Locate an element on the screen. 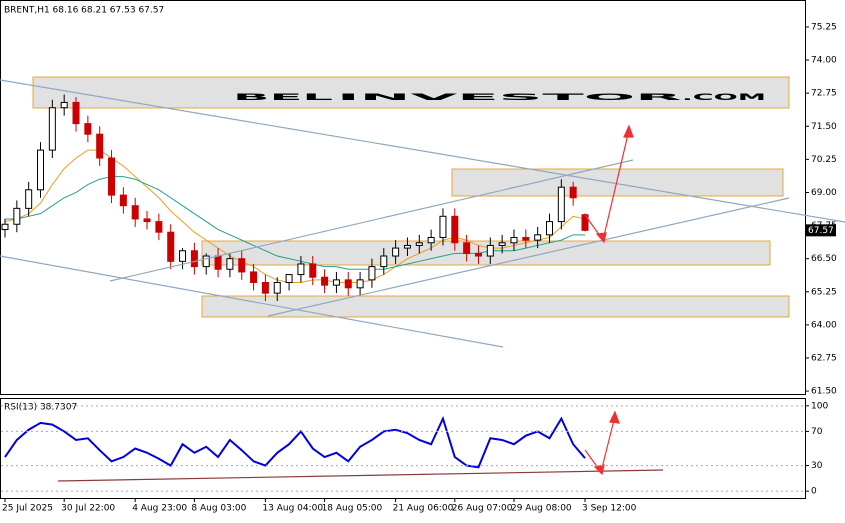 The height and width of the screenshot is (523, 845). watermark-text: .COM is located at coordinates (724, 98).